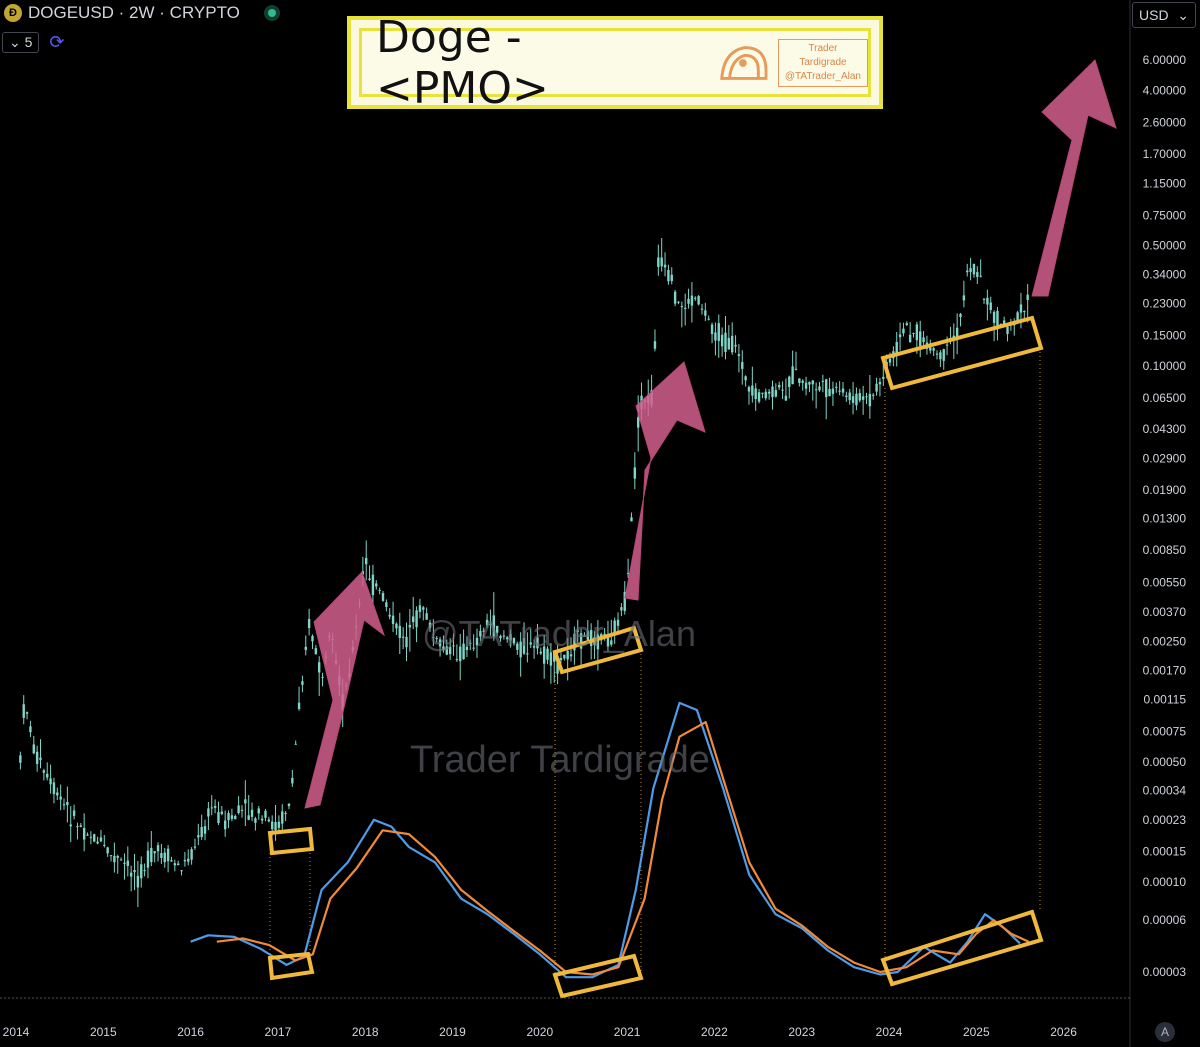 This screenshot has height=1047, width=1200. Describe the element at coordinates (134, 12) in the screenshot. I see `symbol-line: DOGEUSD · 2W · CRYPTO` at that location.